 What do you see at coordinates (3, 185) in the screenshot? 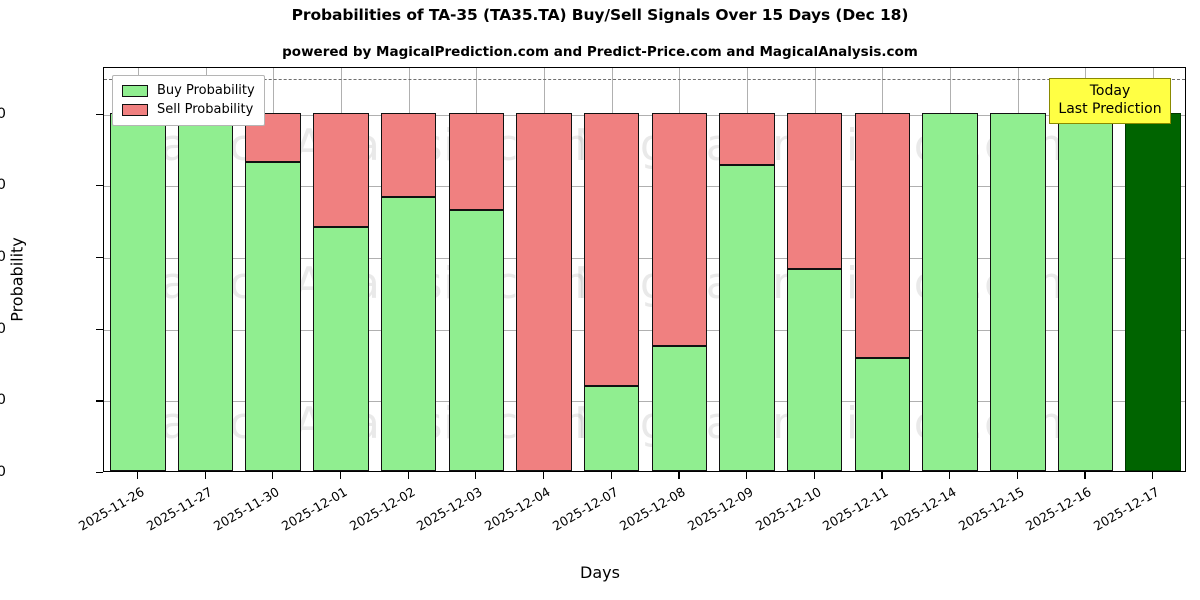
I see `y-tick-label: 80` at bounding box center [3, 185].